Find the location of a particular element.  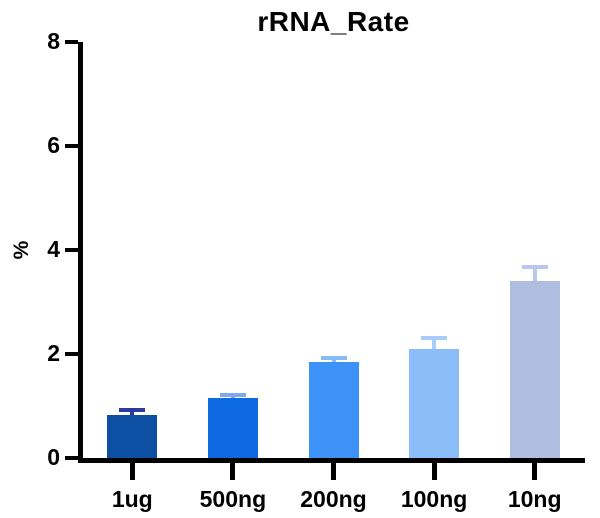

x-tick-label-100ng: 100ng is located at coordinates (434, 499).